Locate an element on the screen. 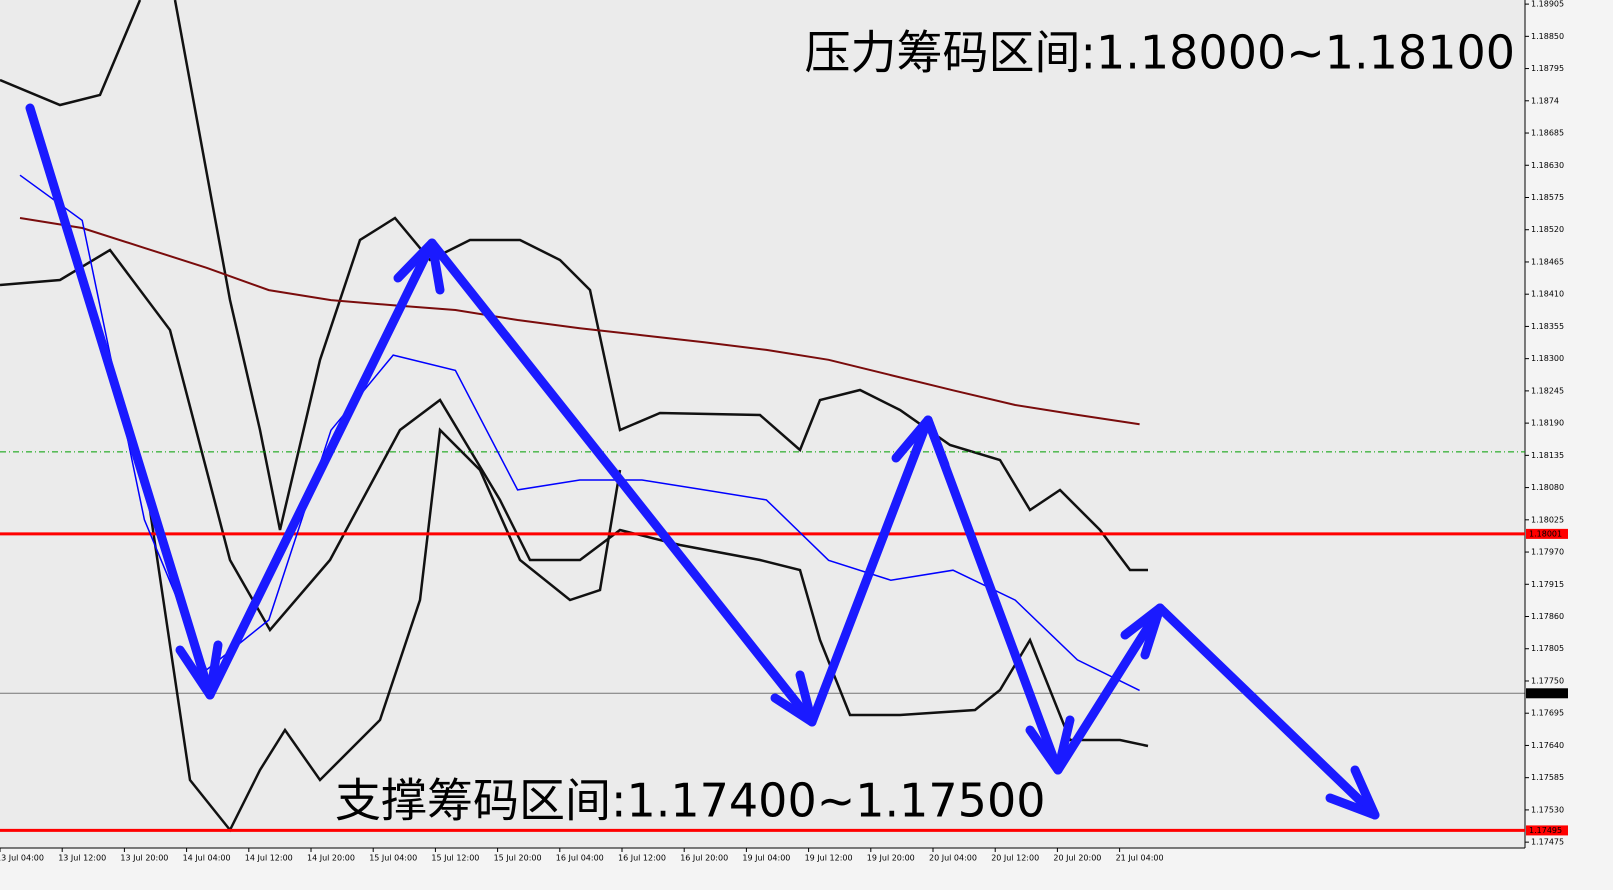 The width and height of the screenshot is (1613, 890). x-tick-label: 19 Jul 20:00 is located at coordinates (891, 858).